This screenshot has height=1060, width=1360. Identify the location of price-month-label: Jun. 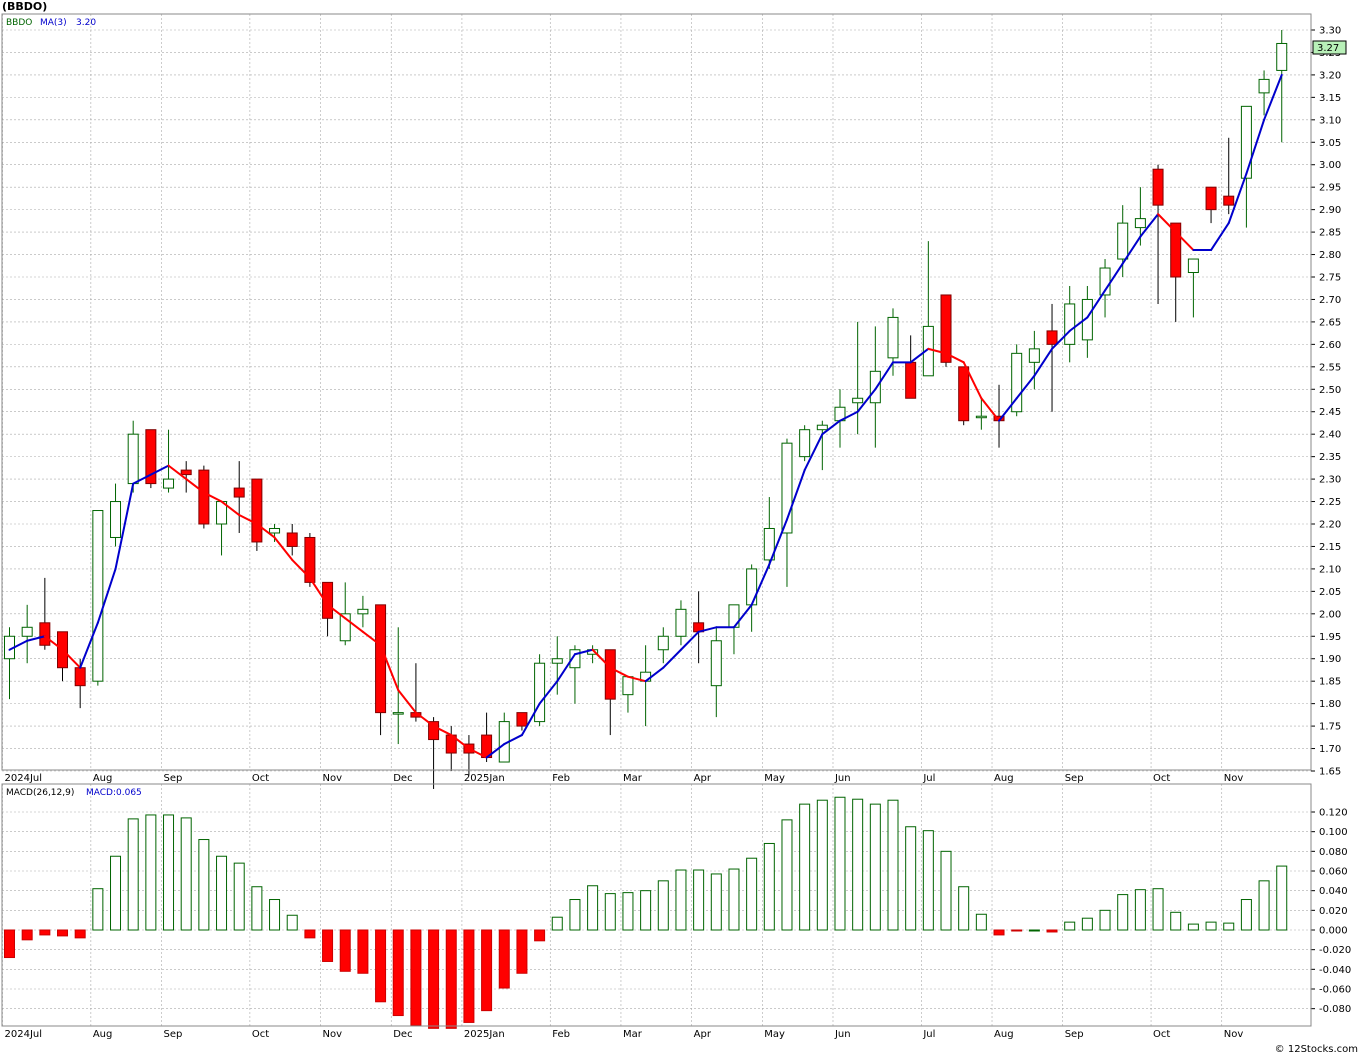
(842, 778).